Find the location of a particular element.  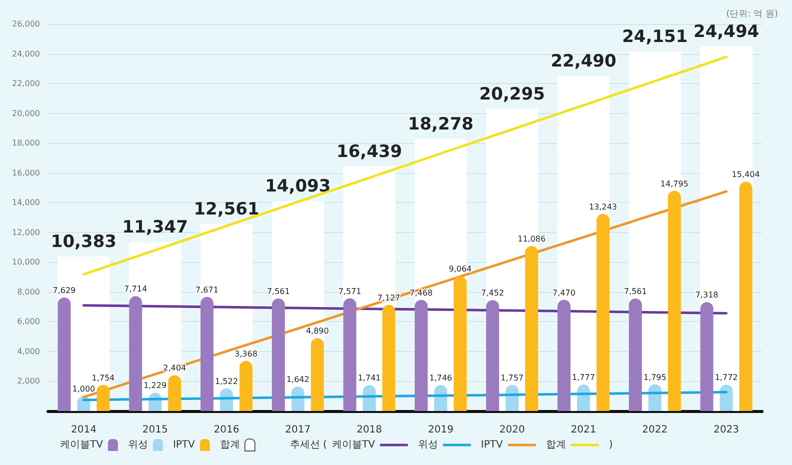

data-label: 4,890 is located at coordinates (317, 331).